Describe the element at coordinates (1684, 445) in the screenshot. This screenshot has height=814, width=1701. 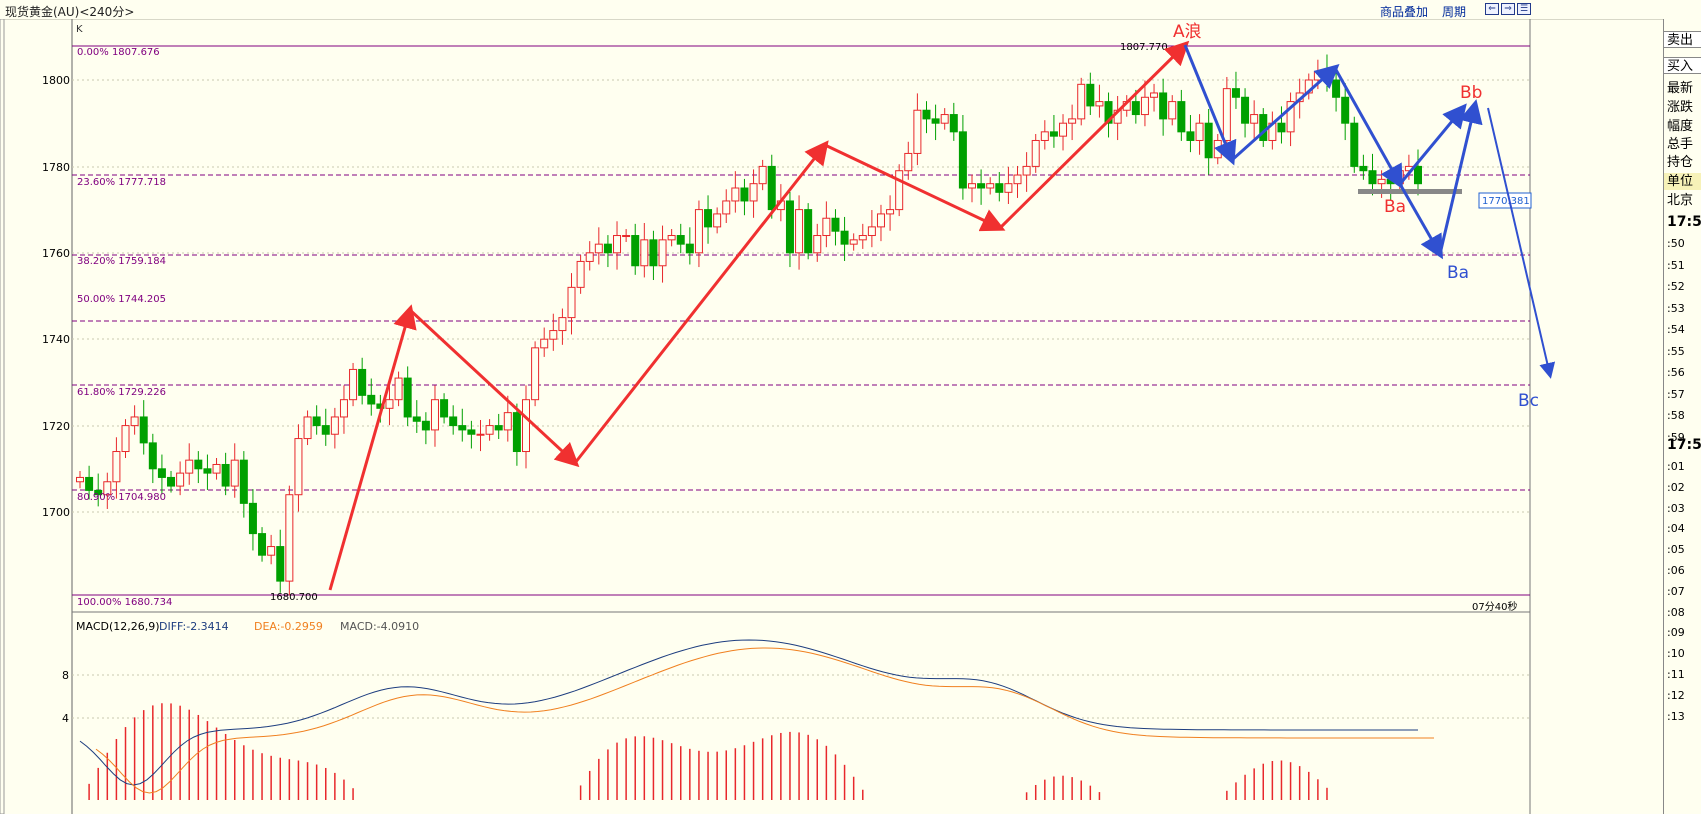
I see `tick-time-2: 17:53` at that location.